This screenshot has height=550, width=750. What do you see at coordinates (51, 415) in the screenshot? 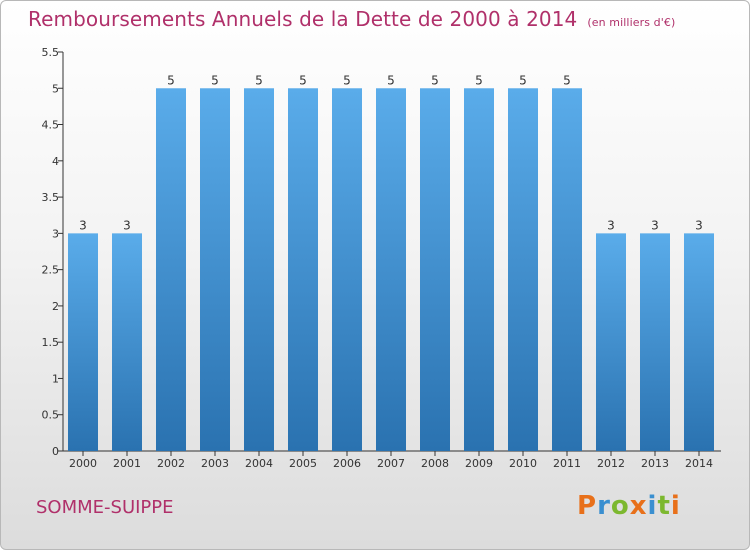
I see `y-tick-label: 0.5` at bounding box center [51, 415].